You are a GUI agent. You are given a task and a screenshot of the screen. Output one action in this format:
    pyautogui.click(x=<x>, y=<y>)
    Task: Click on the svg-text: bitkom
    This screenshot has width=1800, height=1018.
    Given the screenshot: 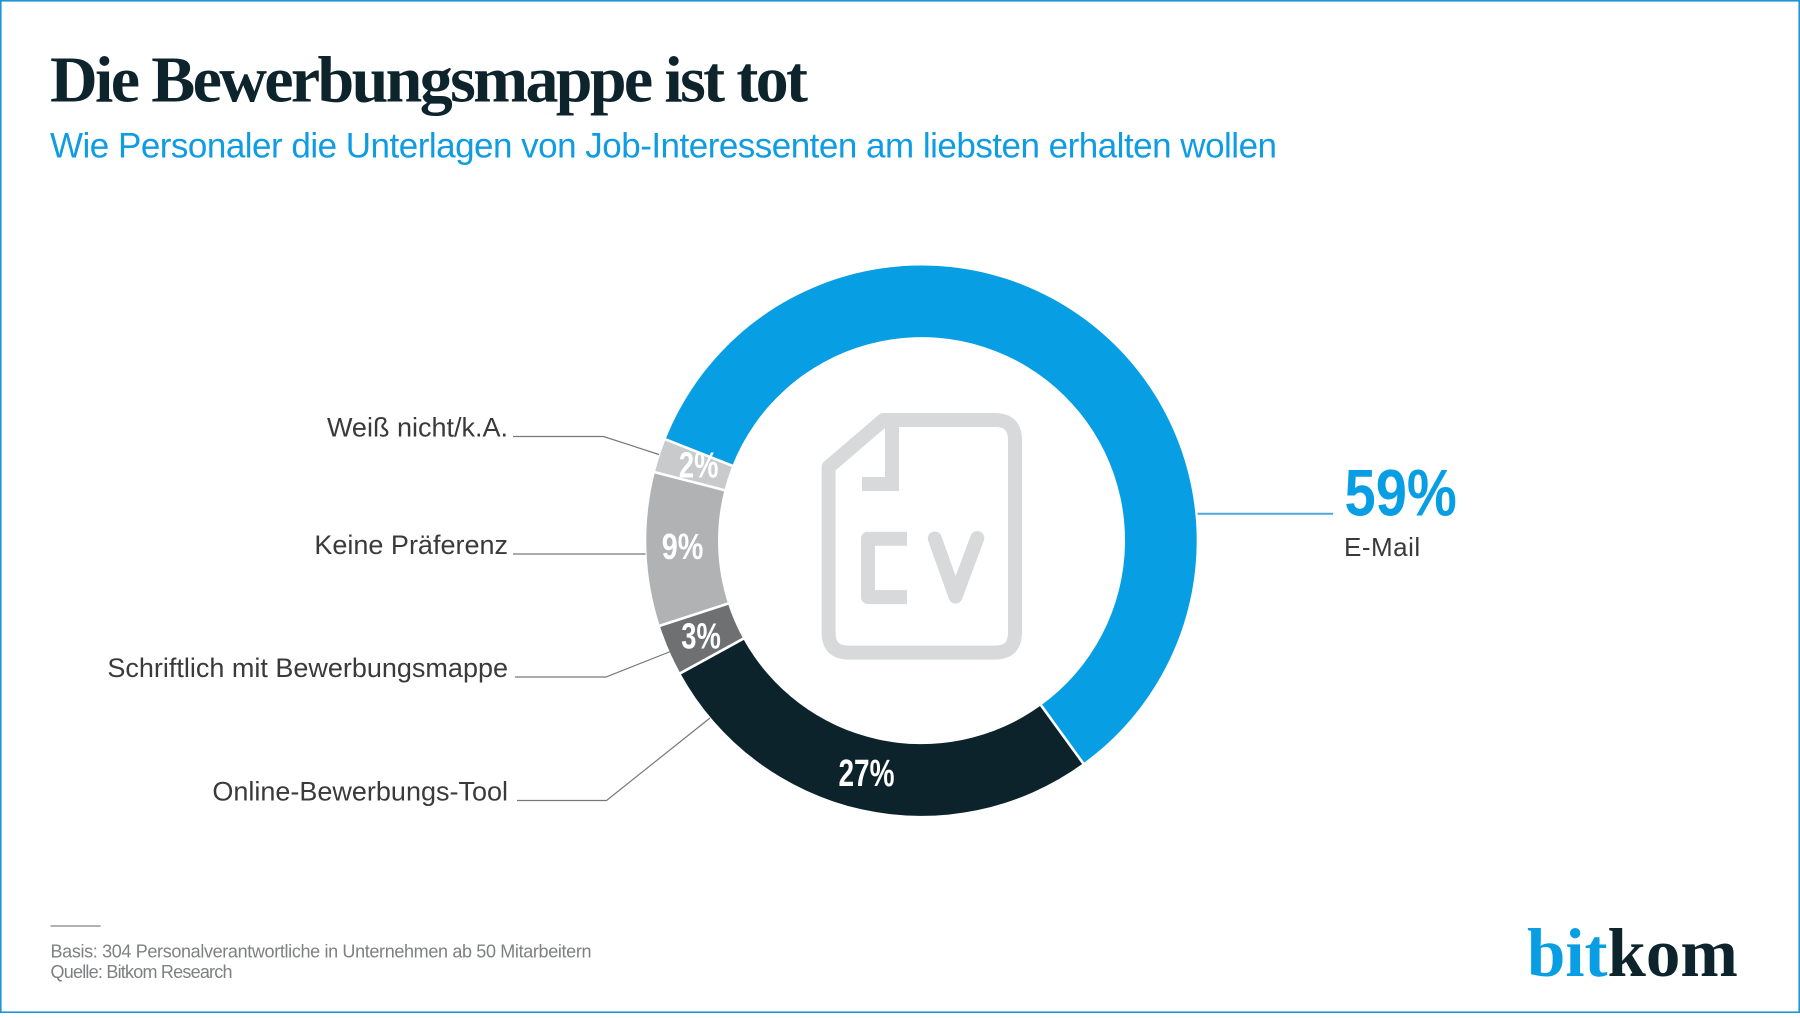 What is the action you would take?
    pyautogui.click(x=1632, y=953)
    